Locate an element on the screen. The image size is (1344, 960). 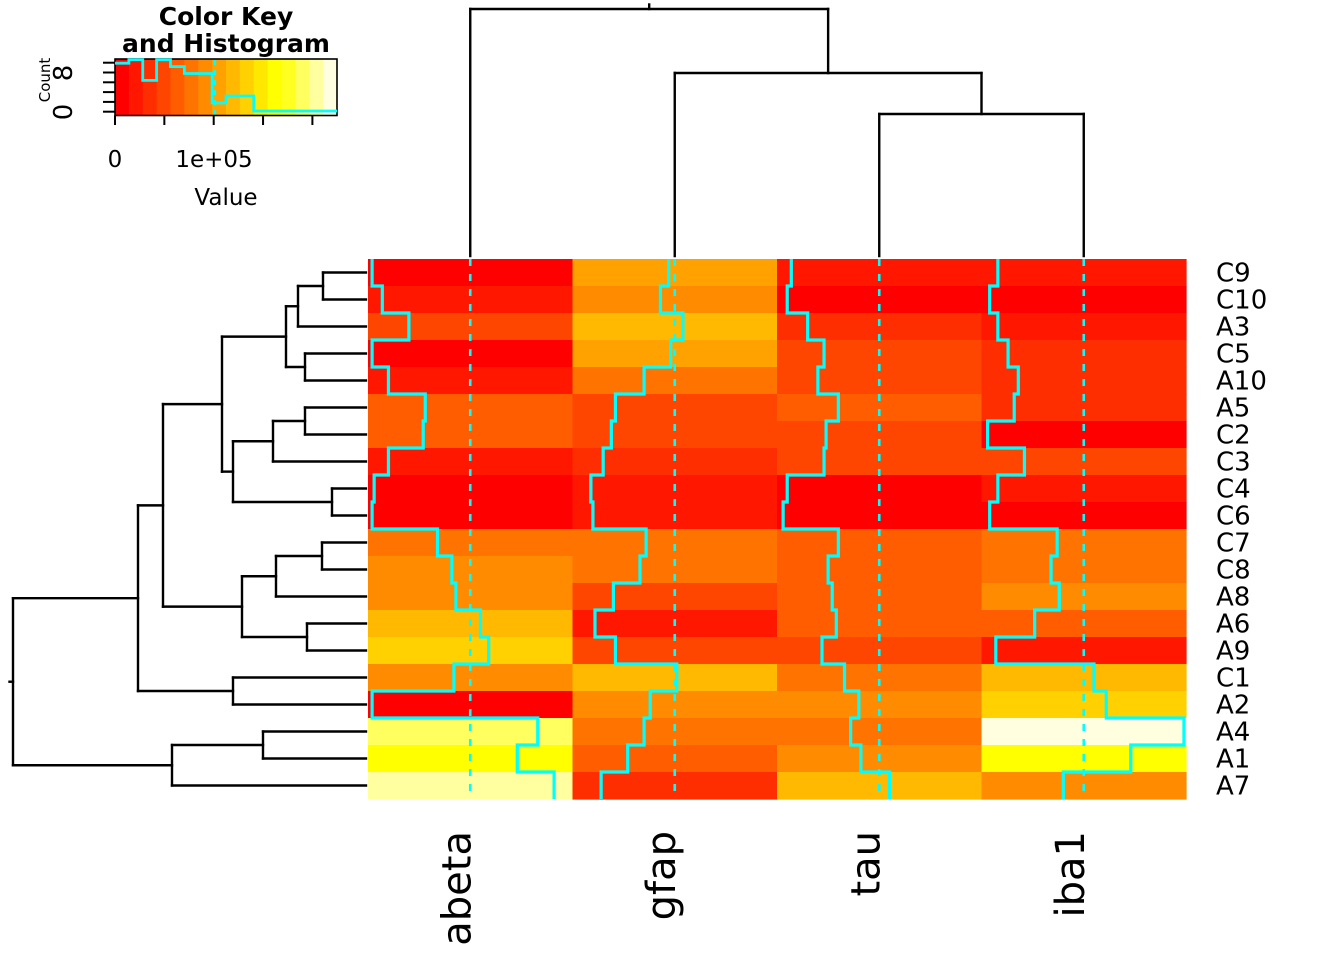
column-label-abeta: abeta is located at coordinates (457, 888).